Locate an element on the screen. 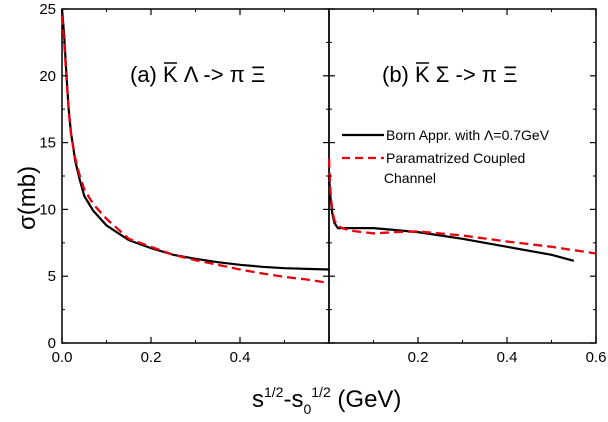  panel-b-coupled-channel-line is located at coordinates (462, 206).